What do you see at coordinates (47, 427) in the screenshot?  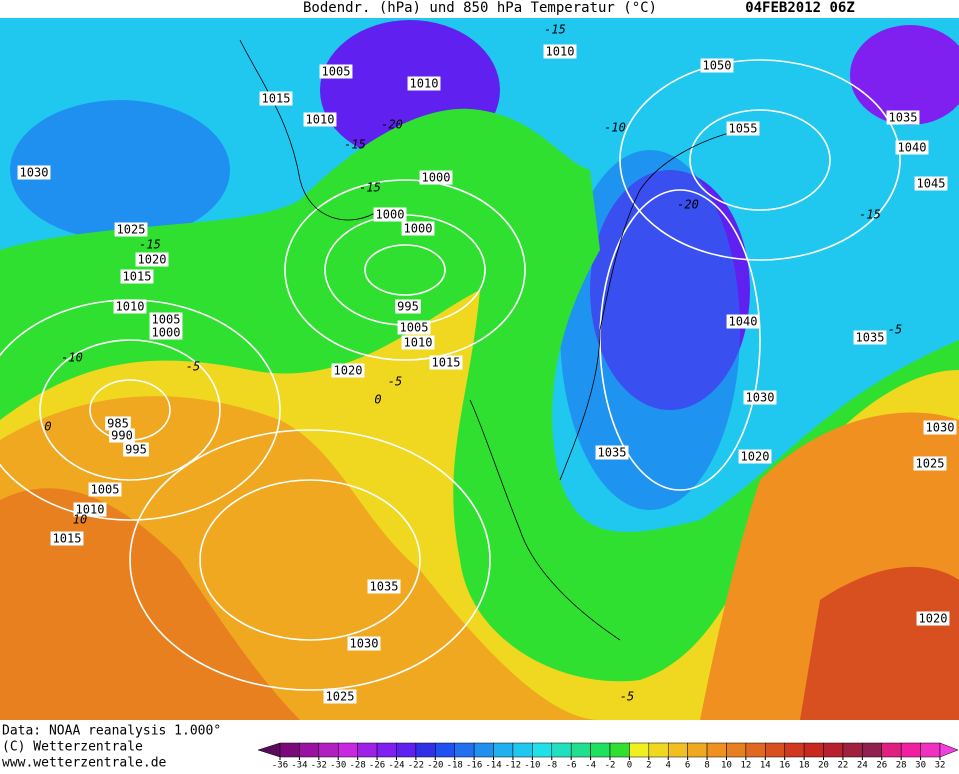 I see `temperature-label: 0` at bounding box center [47, 427].